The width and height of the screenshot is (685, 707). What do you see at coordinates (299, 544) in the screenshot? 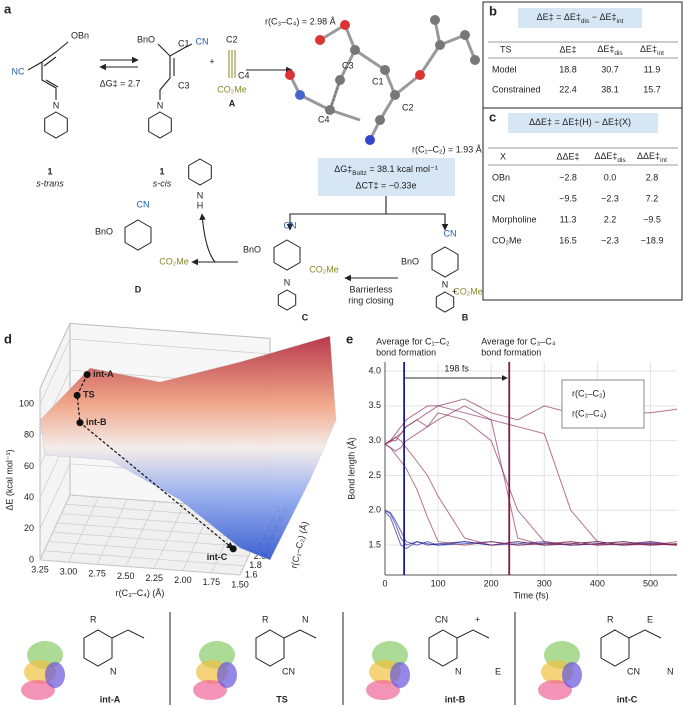
I see `y-axis-label: r(C₁–C₂) (Å)` at bounding box center [299, 544].